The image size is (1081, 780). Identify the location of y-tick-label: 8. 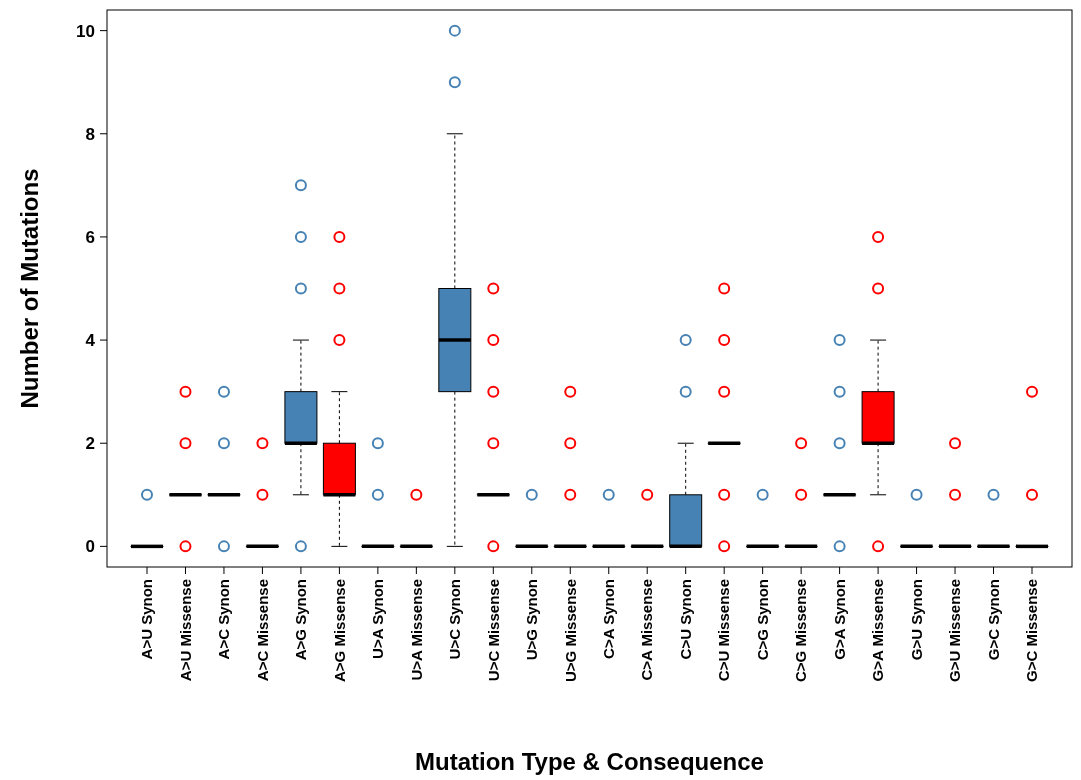
(90, 134).